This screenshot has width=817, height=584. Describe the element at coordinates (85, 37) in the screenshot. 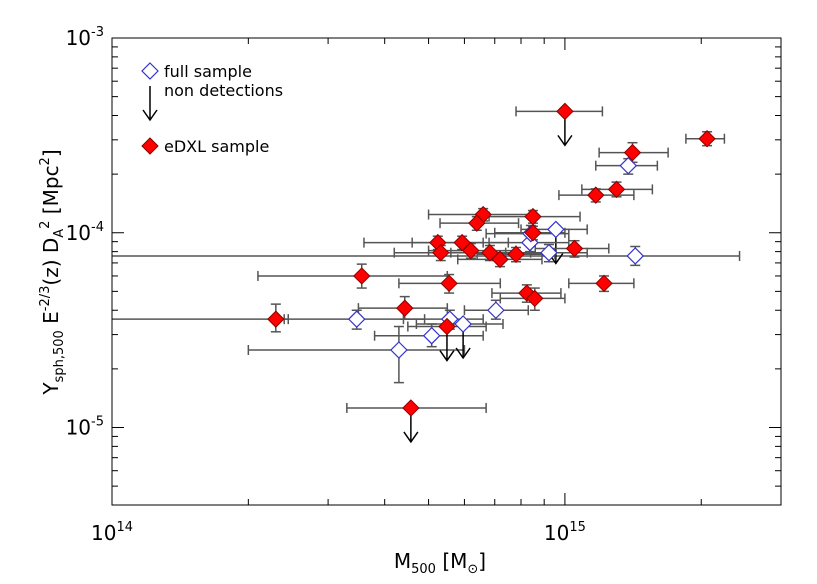

I see `y-tick-label: 10⁻³` at that location.